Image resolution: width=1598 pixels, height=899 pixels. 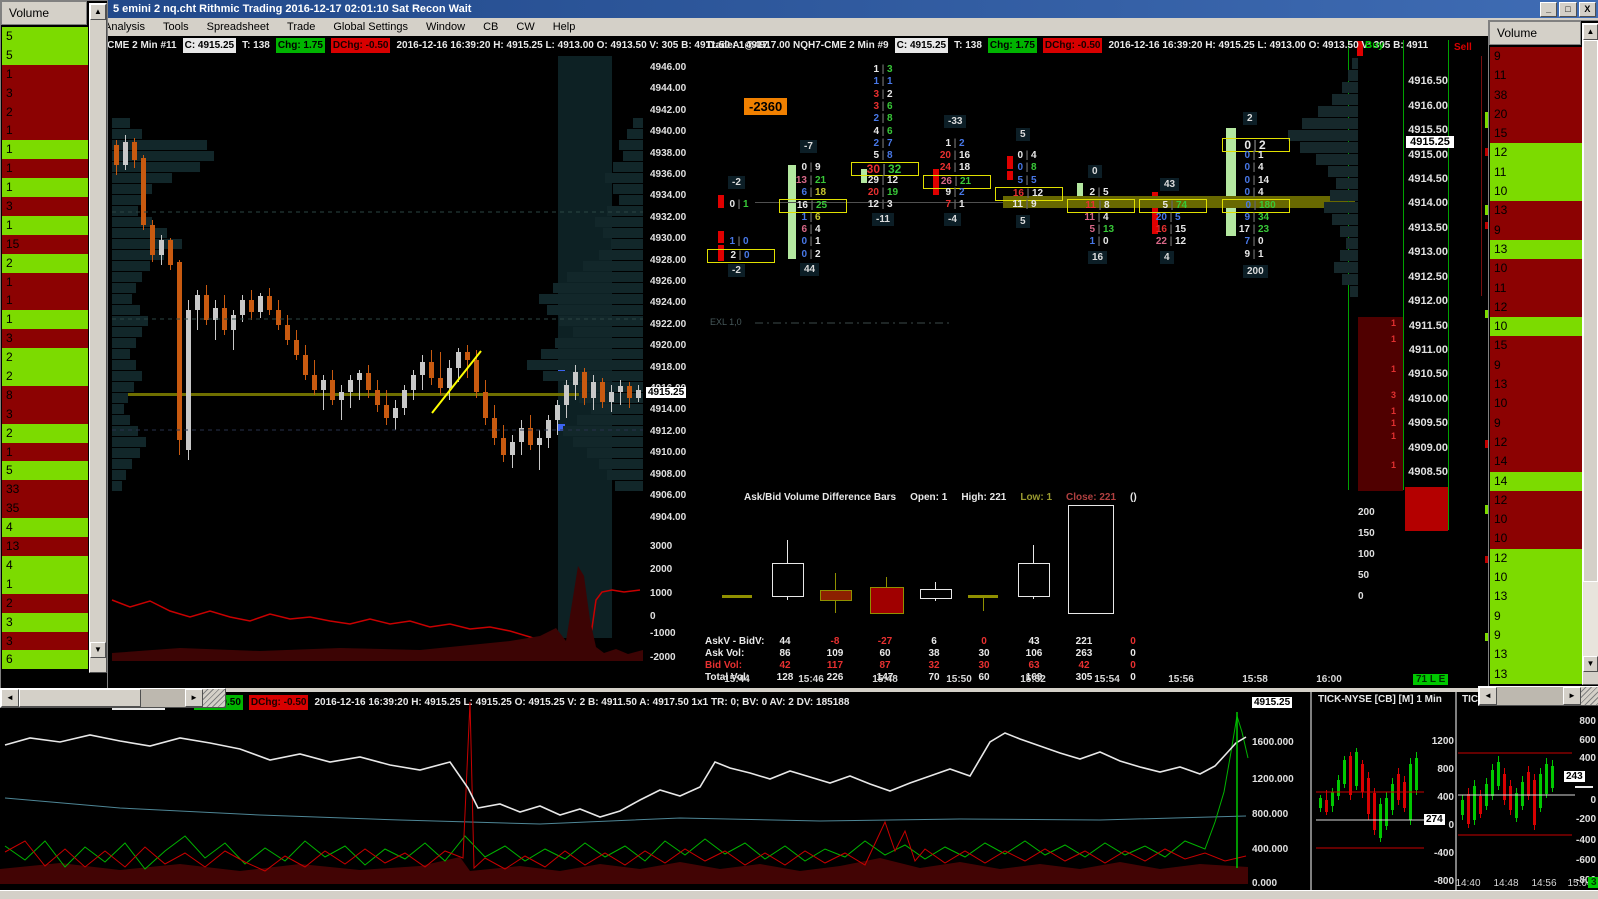 I want to click on volume-row: 6, so click(x=45, y=660).